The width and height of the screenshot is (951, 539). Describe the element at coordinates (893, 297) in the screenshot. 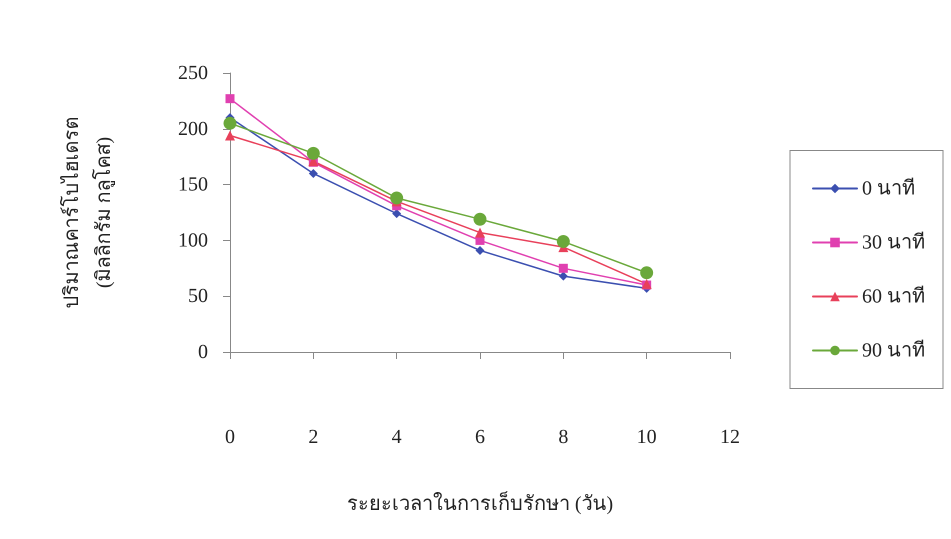

I see `legend-label: 60 นาที` at that location.